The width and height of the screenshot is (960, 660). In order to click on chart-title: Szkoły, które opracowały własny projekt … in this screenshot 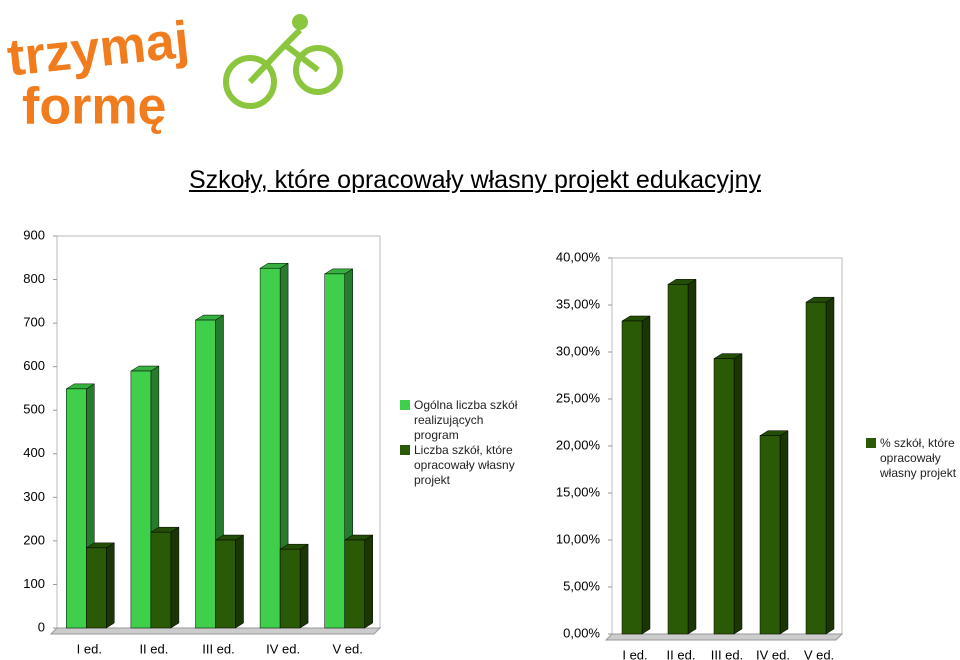, I will do `click(474, 180)`.